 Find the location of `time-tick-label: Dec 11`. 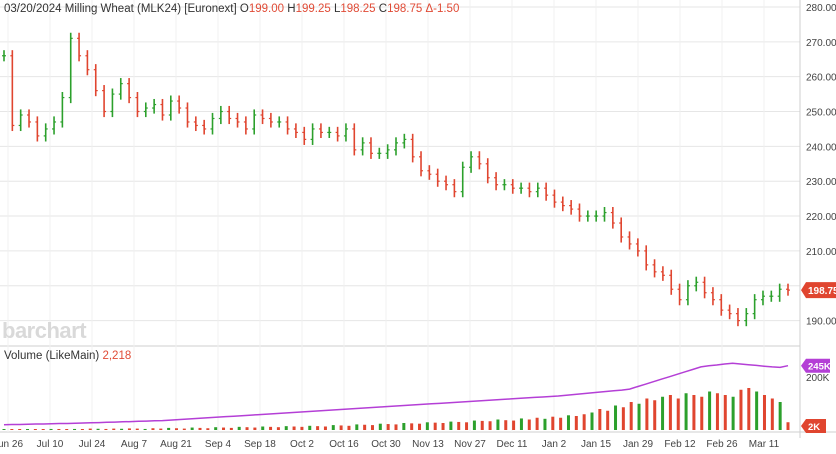

time-tick-label: Dec 11 is located at coordinates (512, 444).